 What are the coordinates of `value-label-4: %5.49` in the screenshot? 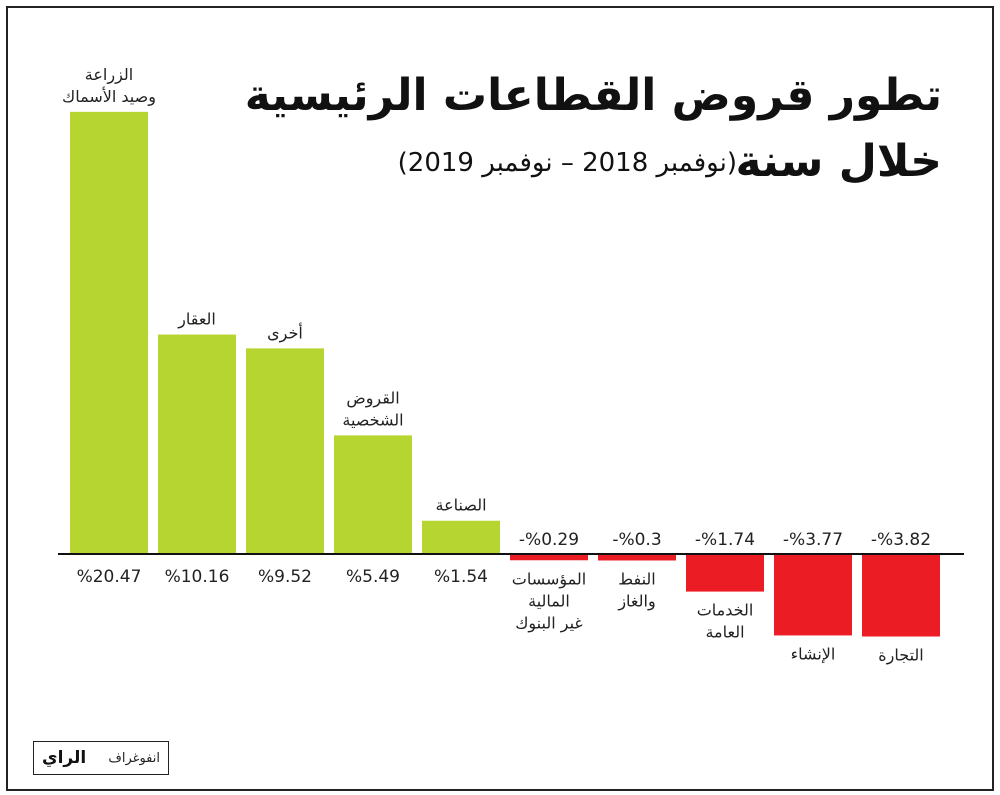 It's located at (373, 577).